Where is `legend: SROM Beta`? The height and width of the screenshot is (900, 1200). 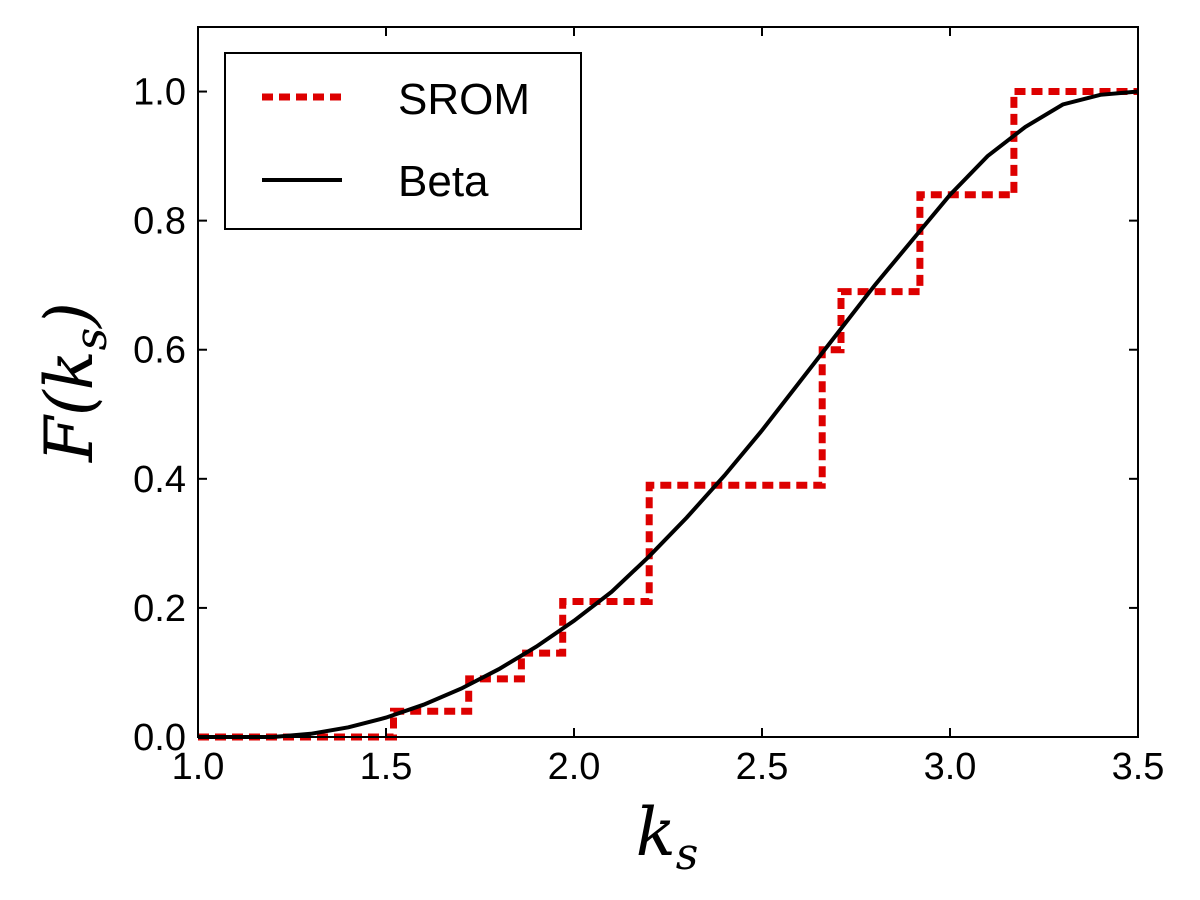
legend: SROM Beta is located at coordinates (403, 141).